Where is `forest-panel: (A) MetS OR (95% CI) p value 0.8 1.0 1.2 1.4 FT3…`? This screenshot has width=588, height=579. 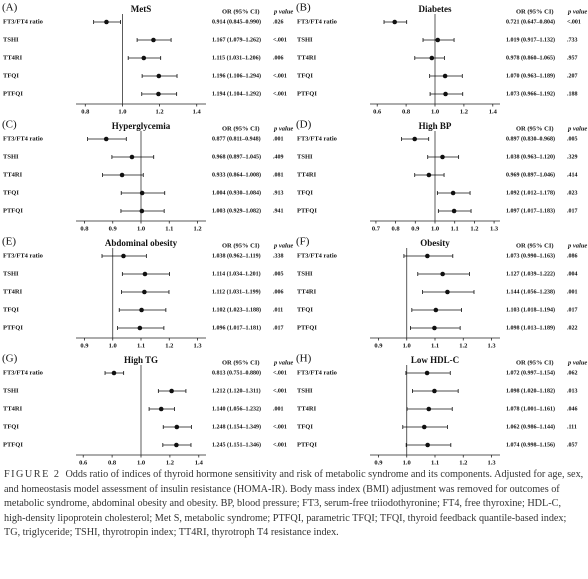 forest-panel: (A) MetS OR (95% CI) p value 0.8 1.0 1.2 1.4 FT3… is located at coordinates (147, 59).